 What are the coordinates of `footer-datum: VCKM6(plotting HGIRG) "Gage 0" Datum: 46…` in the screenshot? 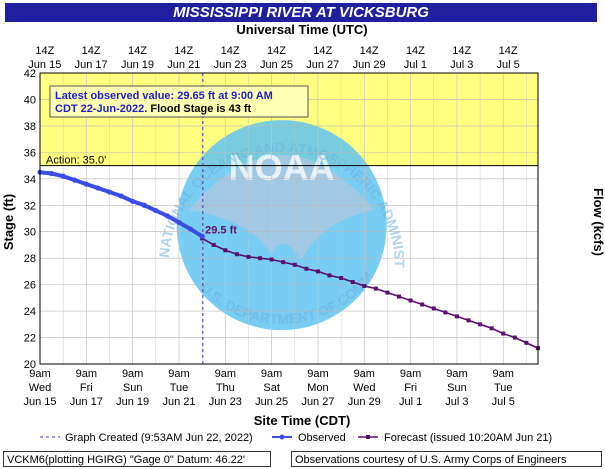 It's located at (137, 459).